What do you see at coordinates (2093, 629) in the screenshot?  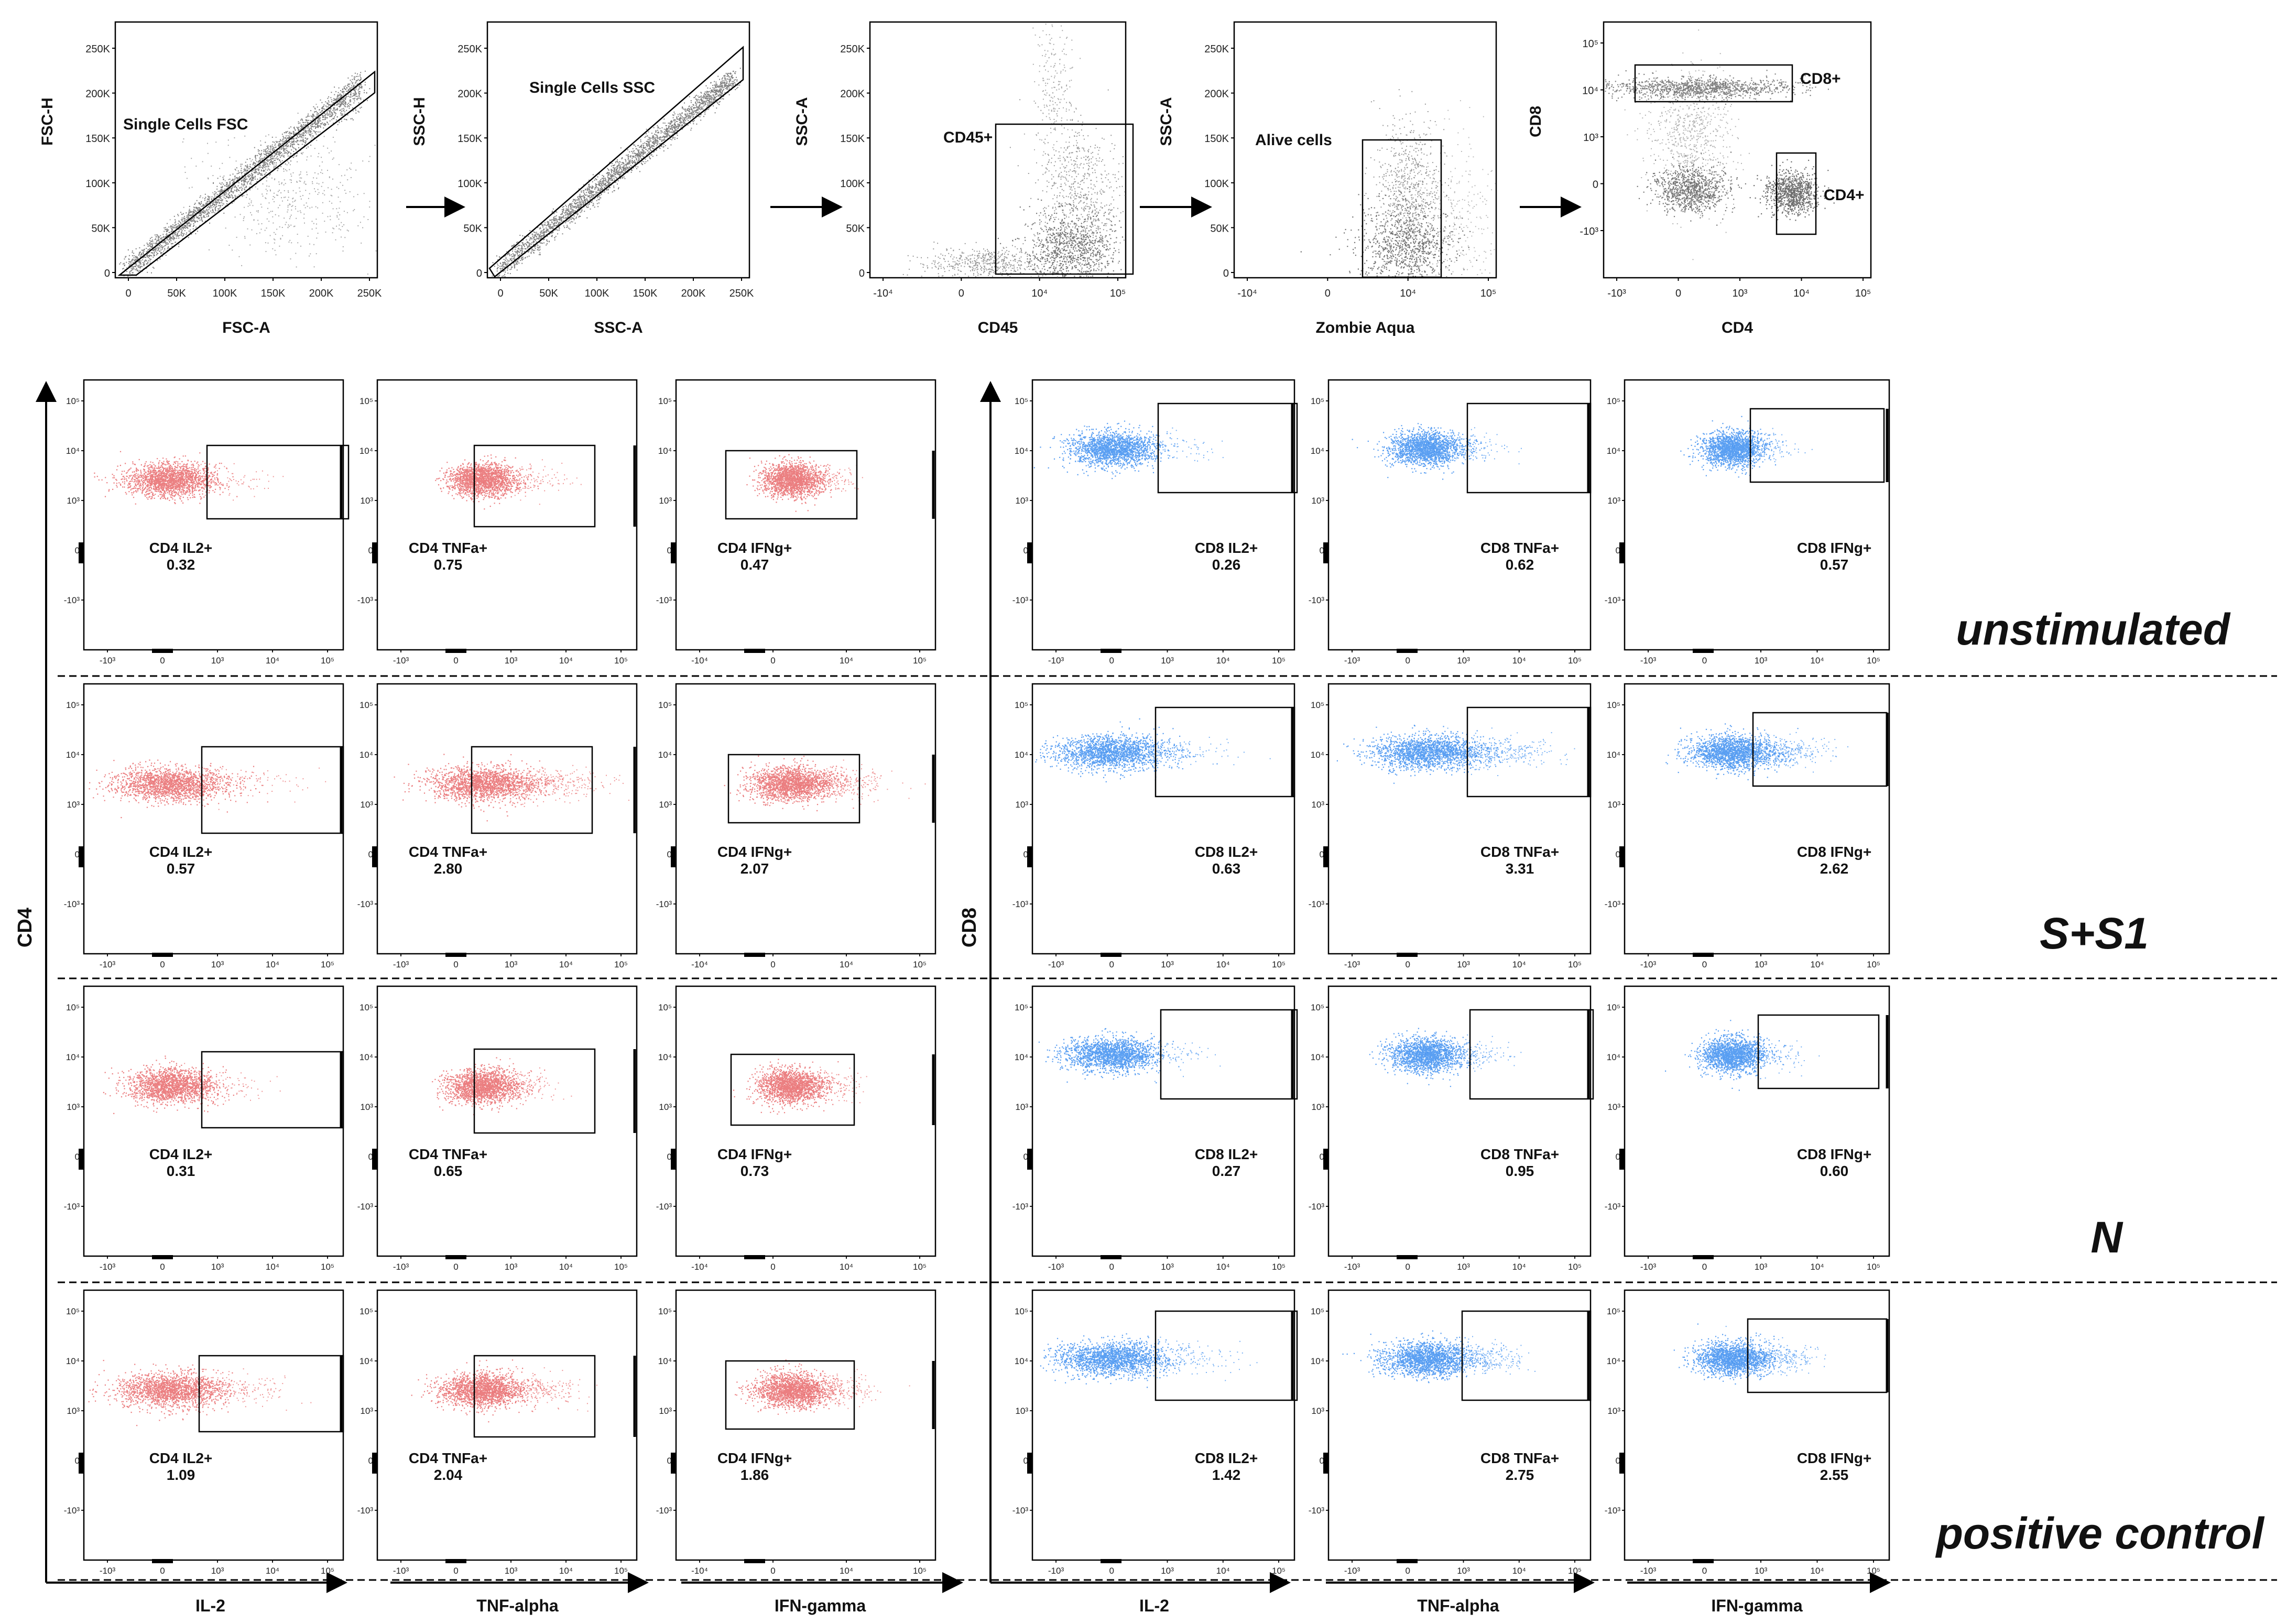 I see `condition-label: unstimulated` at bounding box center [2093, 629].